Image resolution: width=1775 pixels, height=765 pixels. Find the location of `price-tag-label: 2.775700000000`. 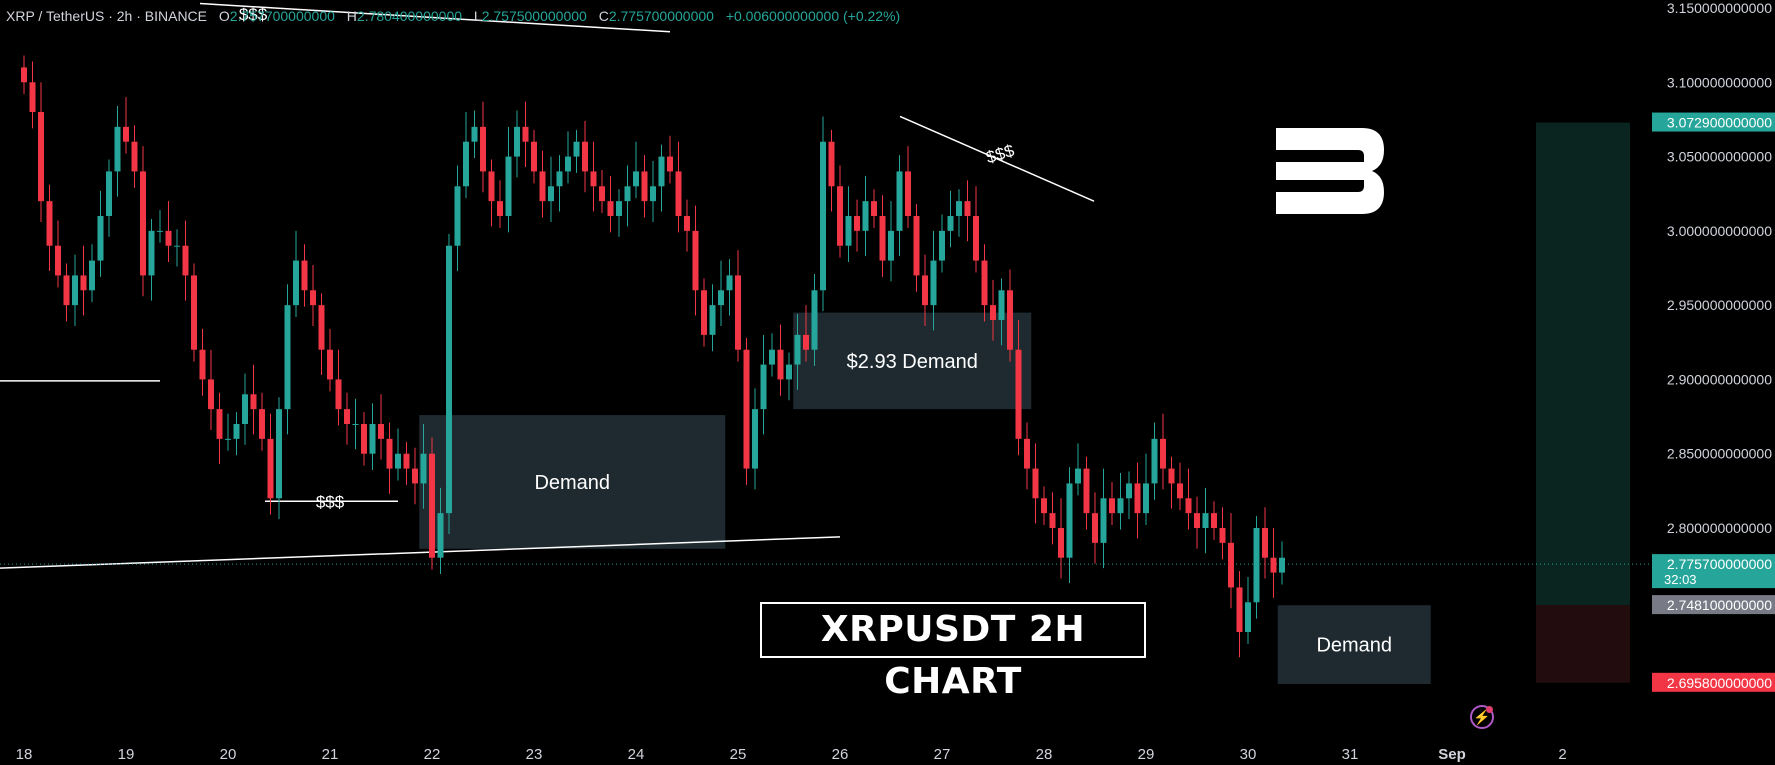

price-tag-label: 2.775700000000 is located at coordinates (1719, 564).